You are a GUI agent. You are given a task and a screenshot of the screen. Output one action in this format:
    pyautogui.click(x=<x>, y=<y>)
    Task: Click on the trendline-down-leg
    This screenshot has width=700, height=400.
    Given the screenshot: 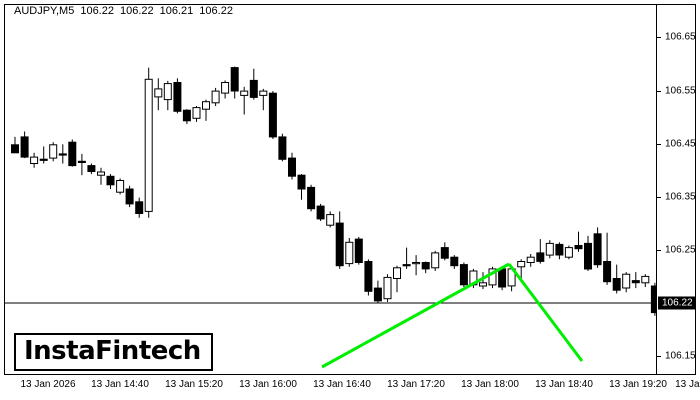 What is the action you would take?
    pyautogui.click(x=545, y=312)
    